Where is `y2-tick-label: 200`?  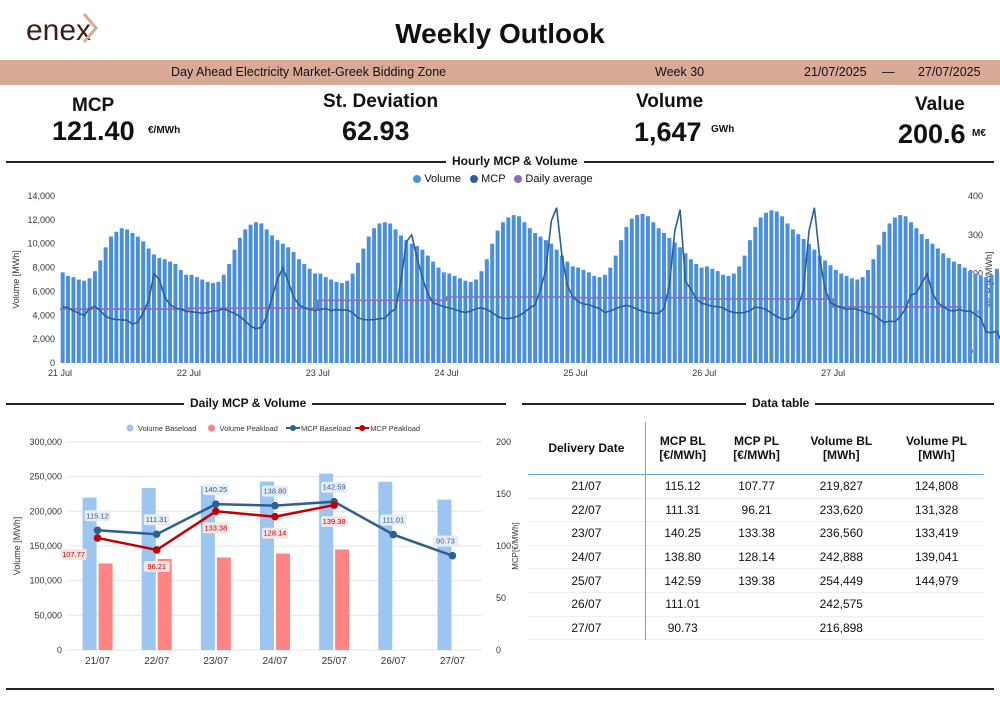 y2-tick-label: 200 is located at coordinates (503, 442).